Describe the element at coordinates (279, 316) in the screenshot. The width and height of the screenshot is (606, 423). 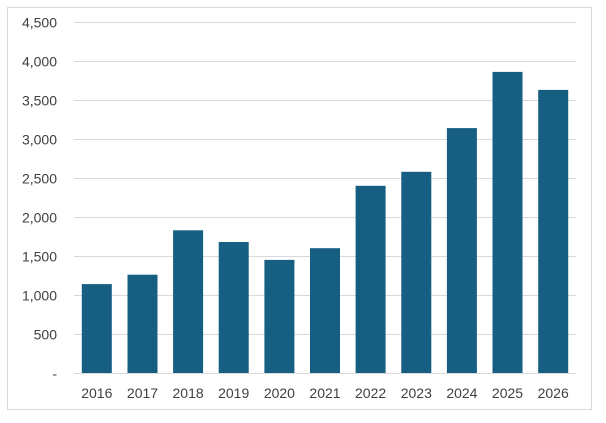
I see `bar-2020` at that location.